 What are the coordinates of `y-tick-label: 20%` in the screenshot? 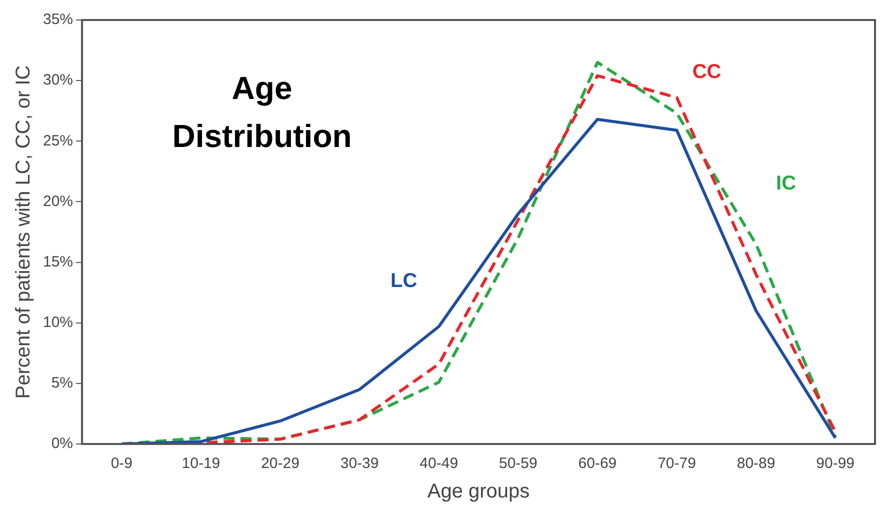 It's located at (58, 201).